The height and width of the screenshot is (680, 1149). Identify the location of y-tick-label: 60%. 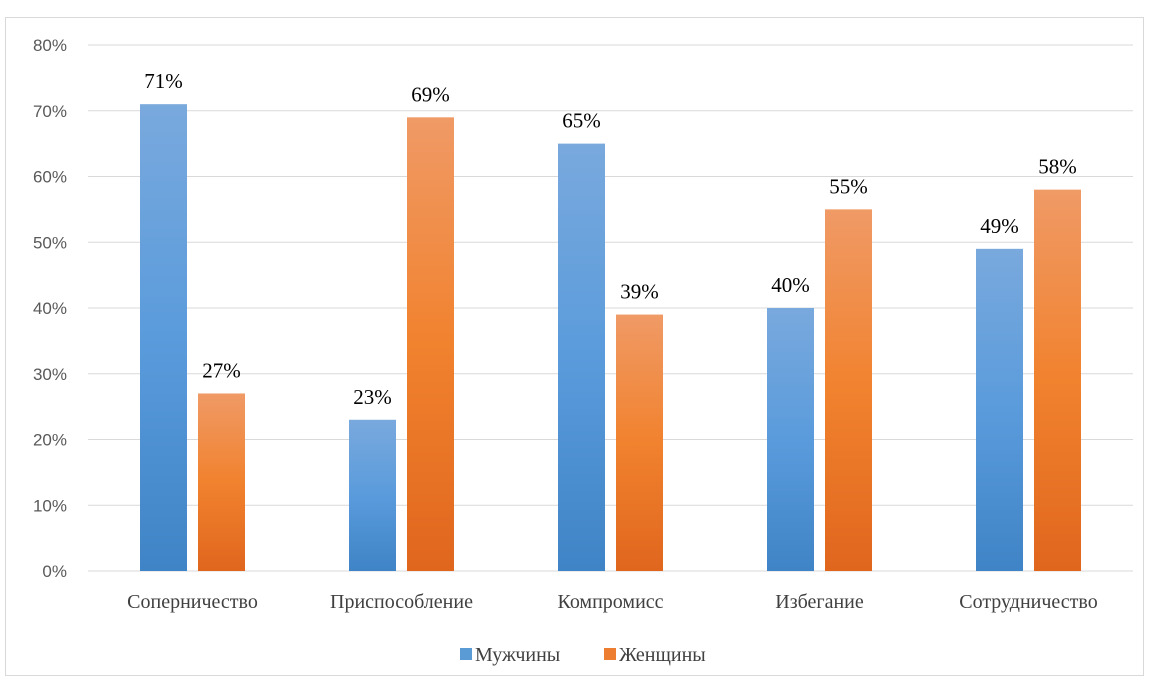
(50, 177).